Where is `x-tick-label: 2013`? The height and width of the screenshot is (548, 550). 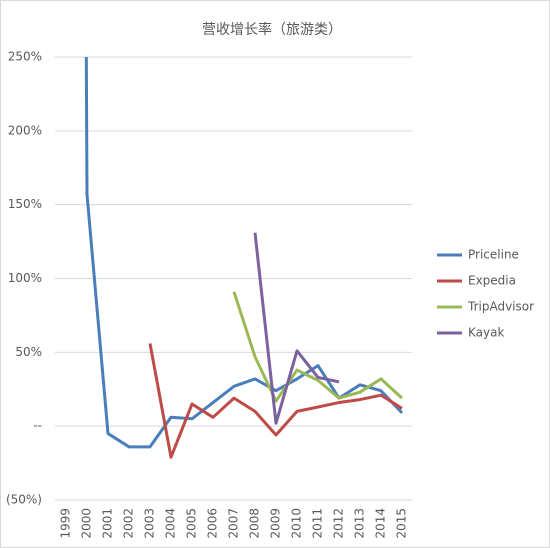 x-tick-label: 2013 is located at coordinates (360, 523).